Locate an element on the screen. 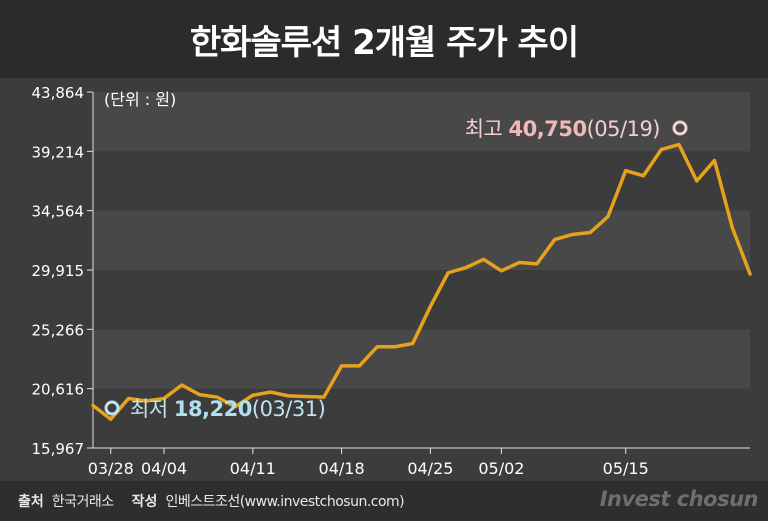 The image size is (768, 521). author-value: 인베스트조선(www.investchosun.com) is located at coordinates (285, 502).